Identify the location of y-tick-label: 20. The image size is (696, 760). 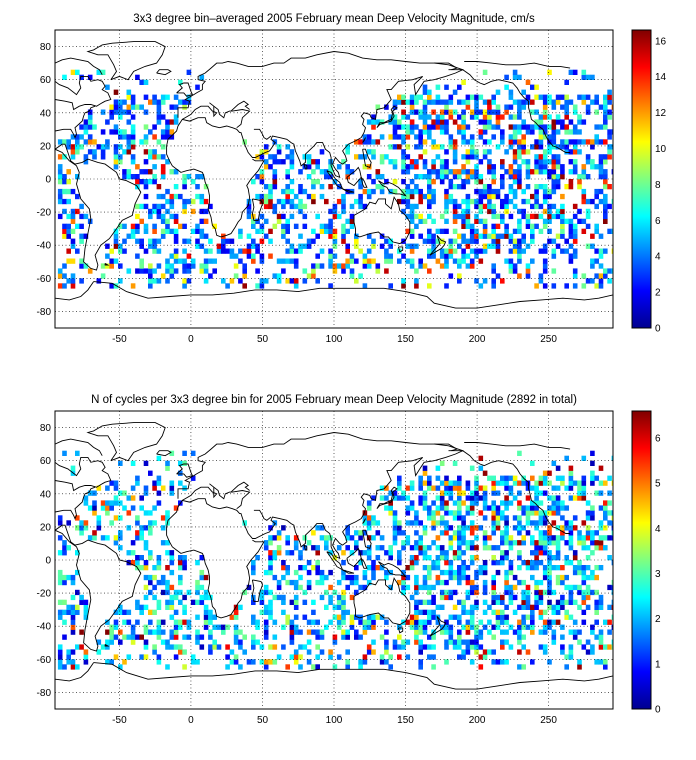
(46, 527).